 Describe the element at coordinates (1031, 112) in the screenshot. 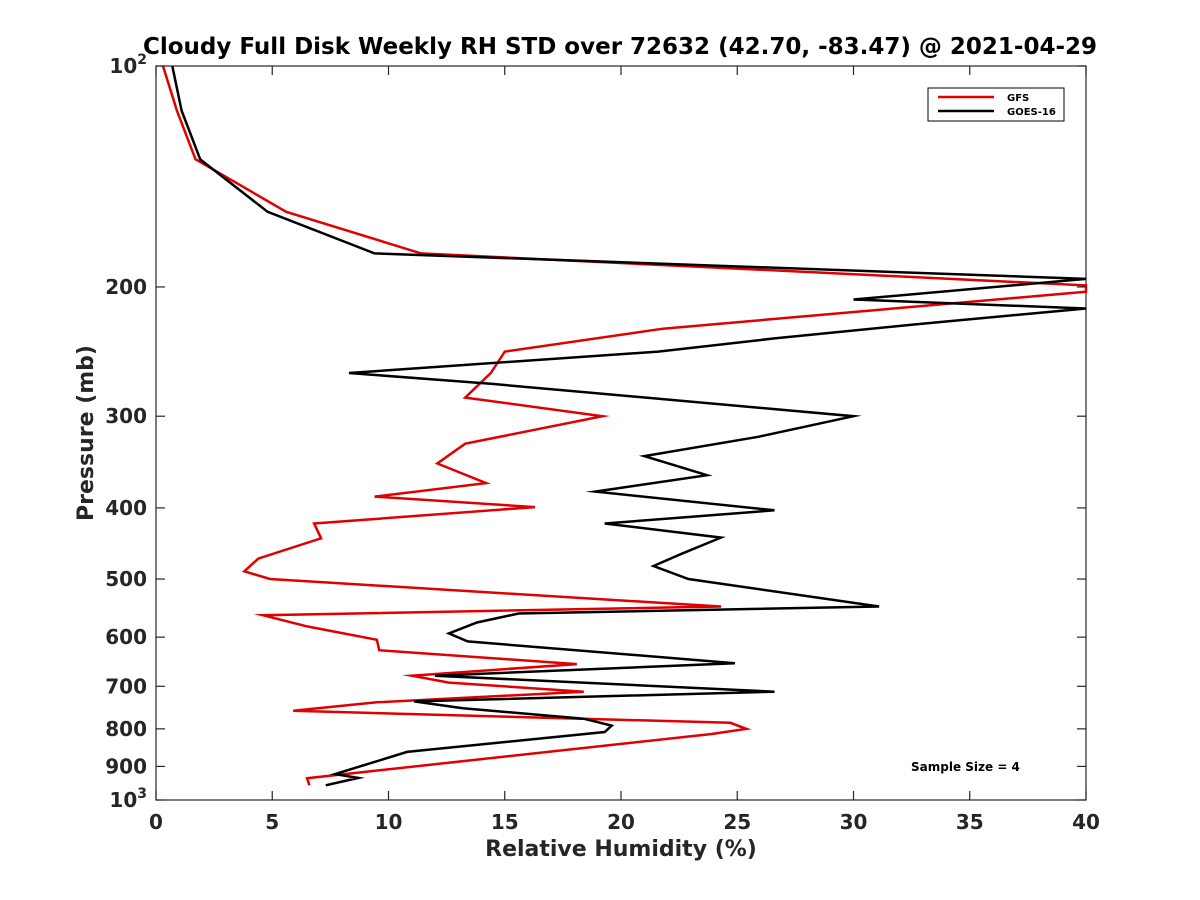

I see `legend-label-goes16: GOES-16` at that location.